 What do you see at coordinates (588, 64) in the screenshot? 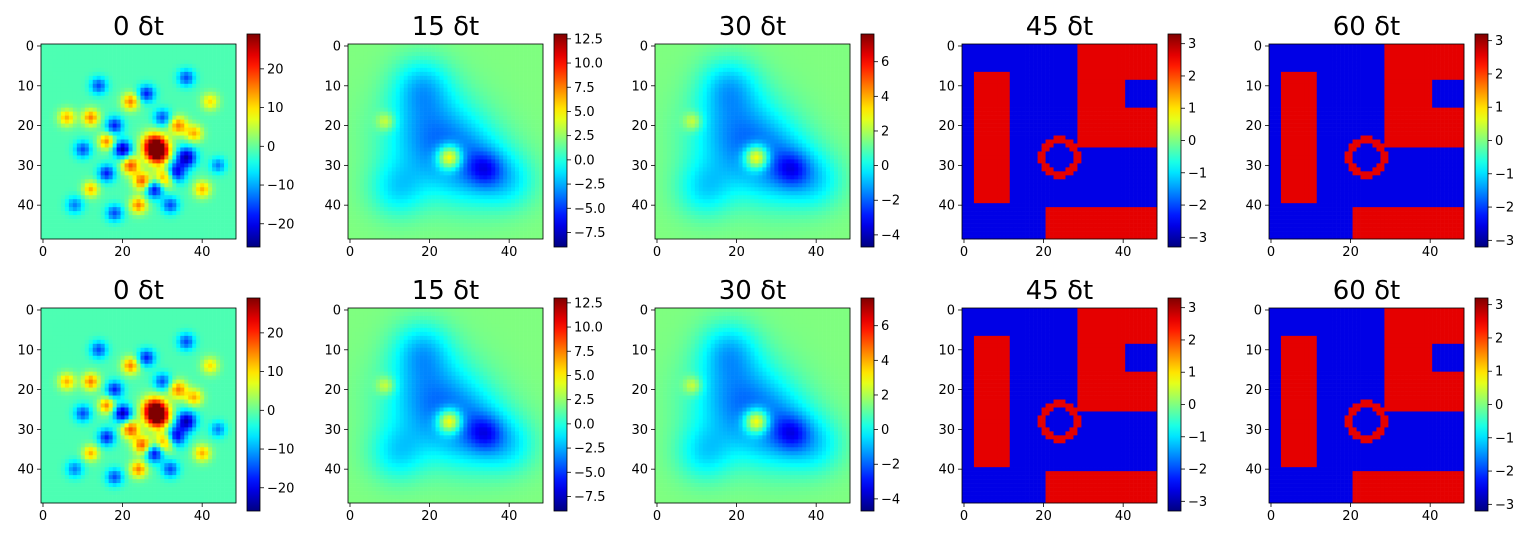
I see `colorbar-tick-label: 10.0` at bounding box center [588, 64].